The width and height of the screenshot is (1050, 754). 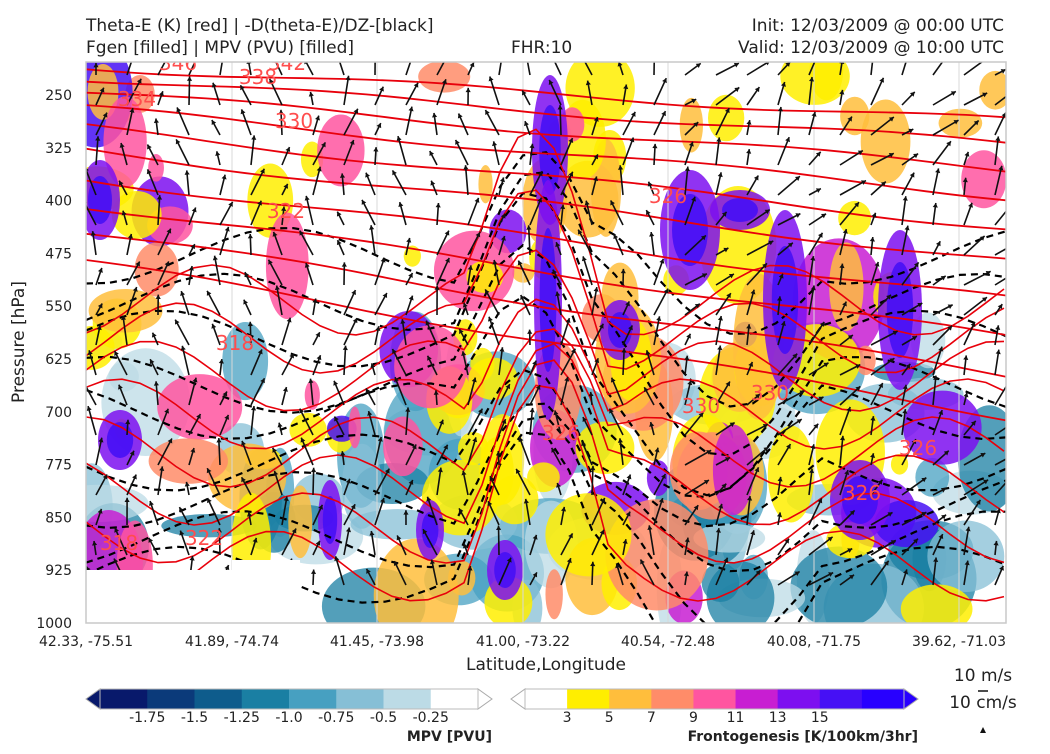 I want to click on colorbar-tick-label: 3, so click(x=567, y=718).